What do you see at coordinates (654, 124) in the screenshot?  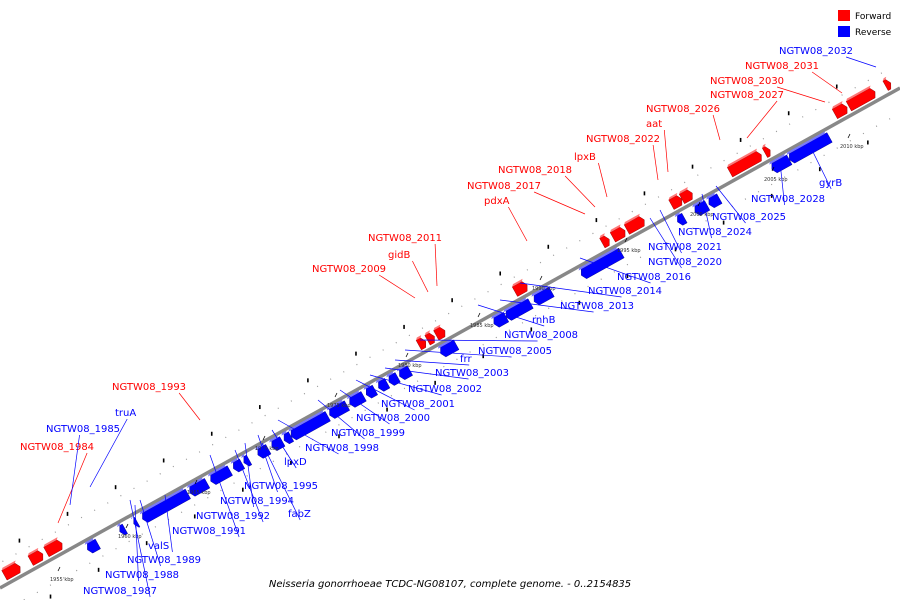 I see `forward-gene-label: aat` at bounding box center [654, 124].